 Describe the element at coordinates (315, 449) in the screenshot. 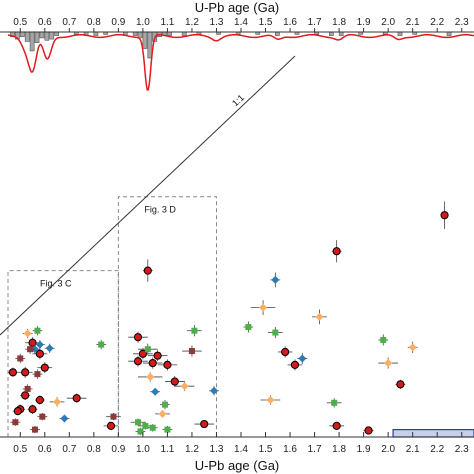

I see `bottom-tick-label: 1.7` at that location.